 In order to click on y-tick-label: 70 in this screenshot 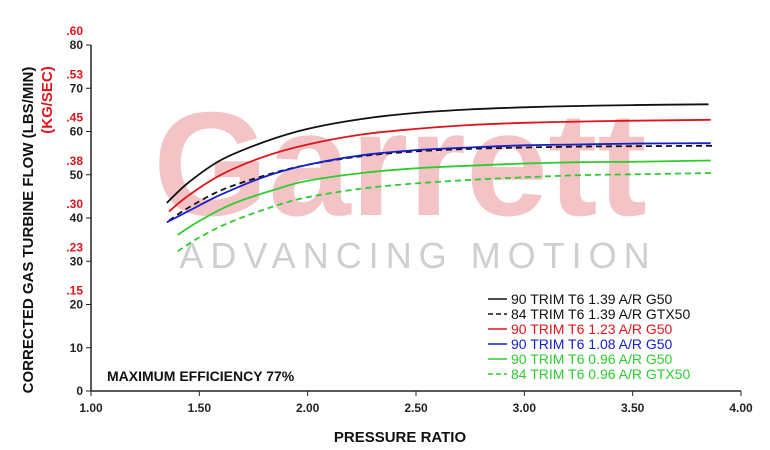, I will do `click(77, 88)`.